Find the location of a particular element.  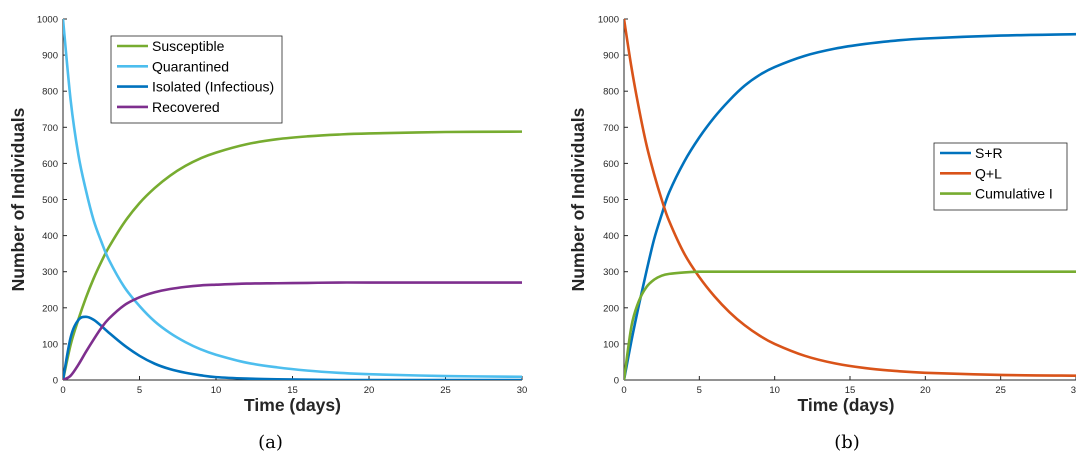

legend-label-recovered: Recovered is located at coordinates (186, 107).